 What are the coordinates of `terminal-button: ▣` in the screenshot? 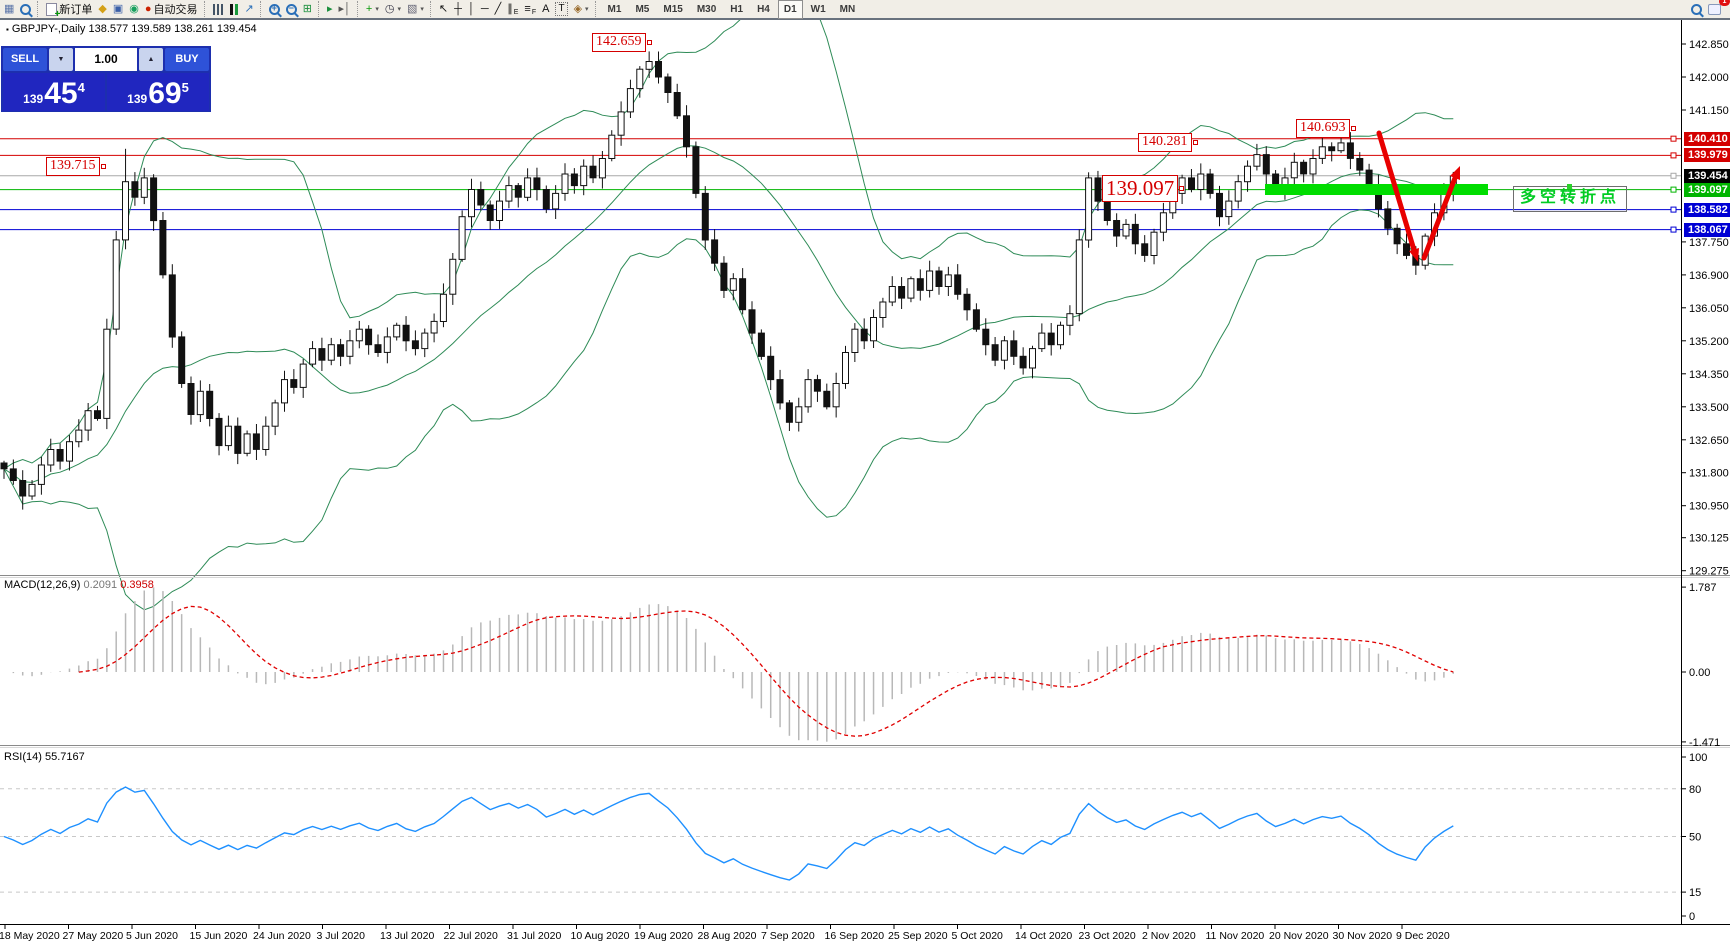 It's located at (118, 9).